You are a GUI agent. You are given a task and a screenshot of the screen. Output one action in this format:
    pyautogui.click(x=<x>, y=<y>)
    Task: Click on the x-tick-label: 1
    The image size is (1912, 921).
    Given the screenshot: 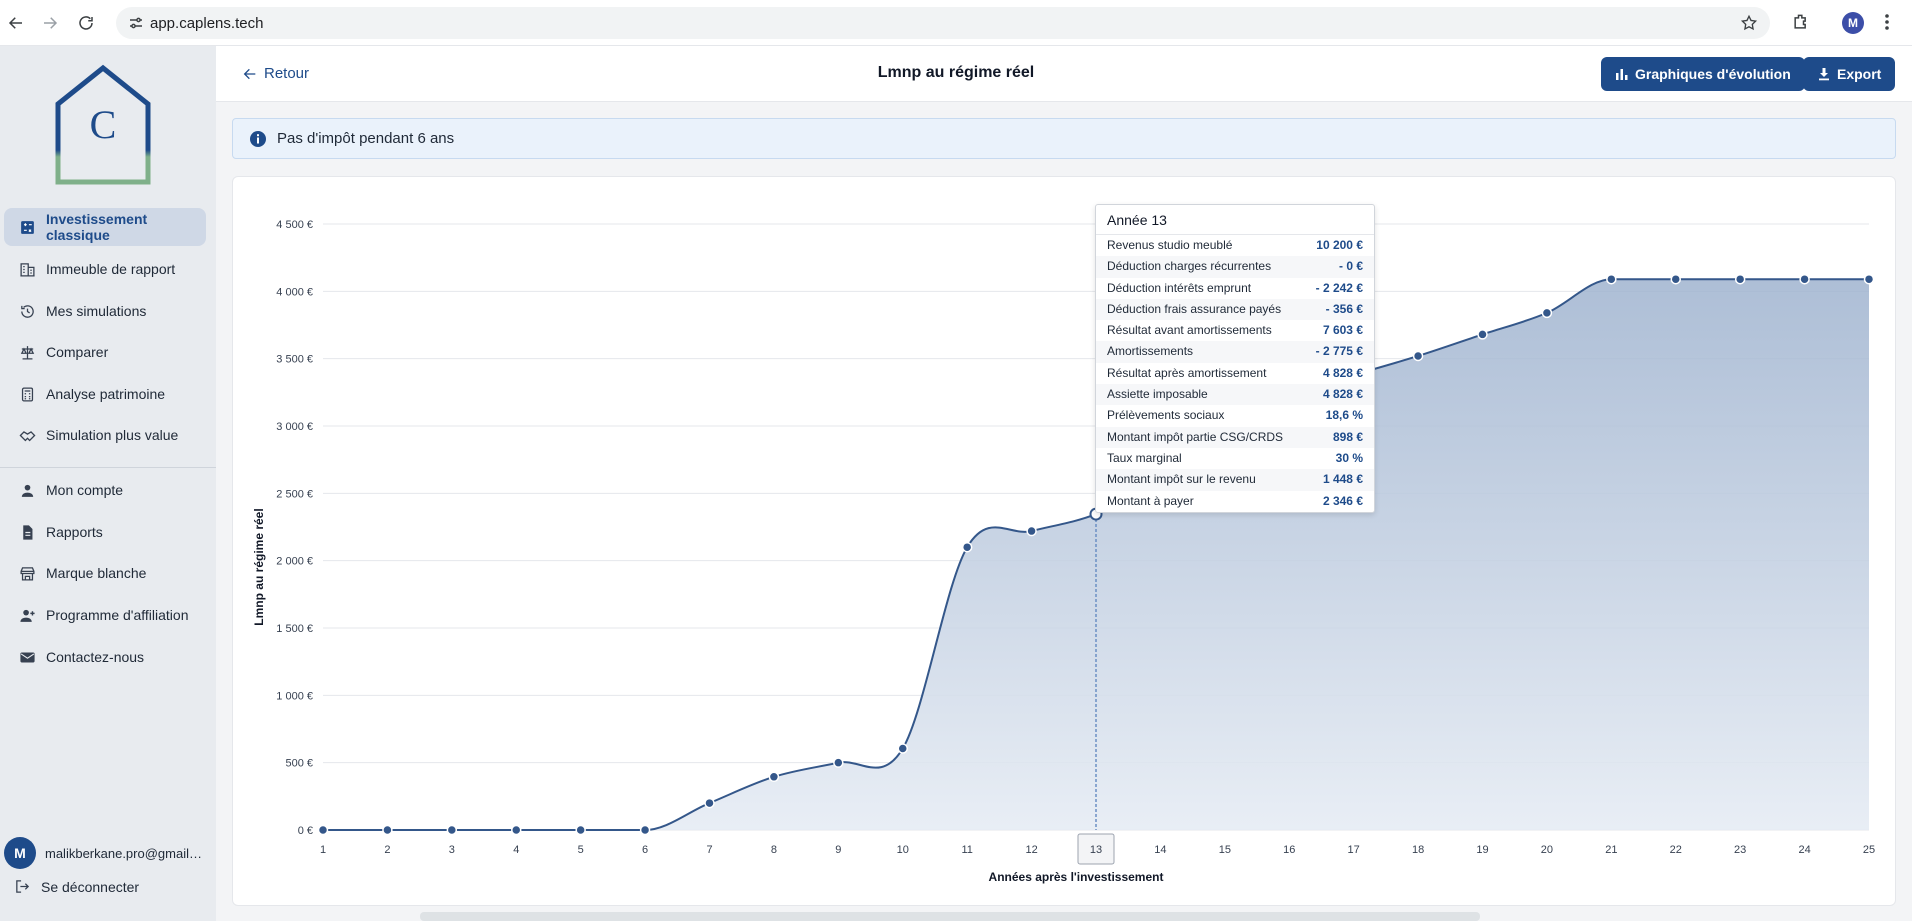 What is the action you would take?
    pyautogui.click(x=323, y=850)
    